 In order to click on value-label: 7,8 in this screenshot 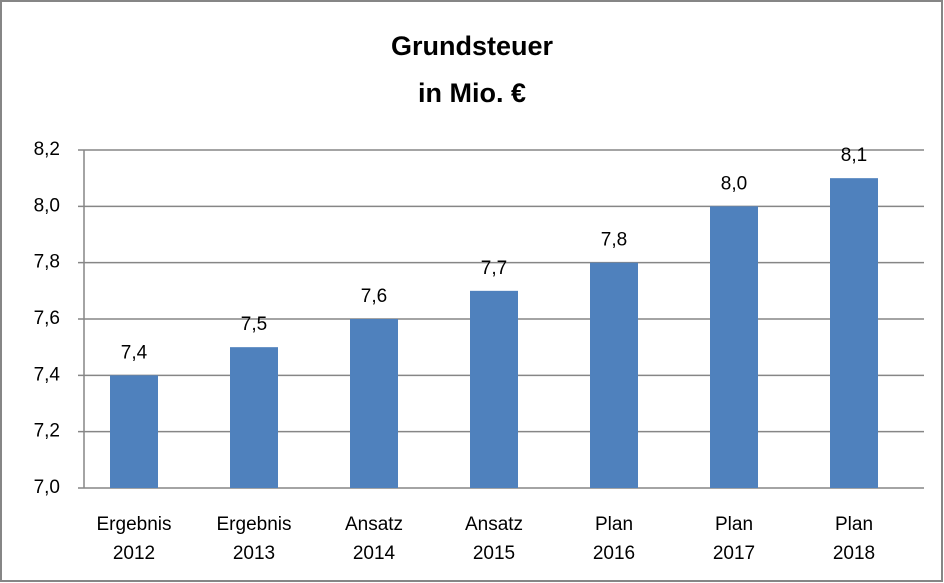, I will do `click(614, 240)`.